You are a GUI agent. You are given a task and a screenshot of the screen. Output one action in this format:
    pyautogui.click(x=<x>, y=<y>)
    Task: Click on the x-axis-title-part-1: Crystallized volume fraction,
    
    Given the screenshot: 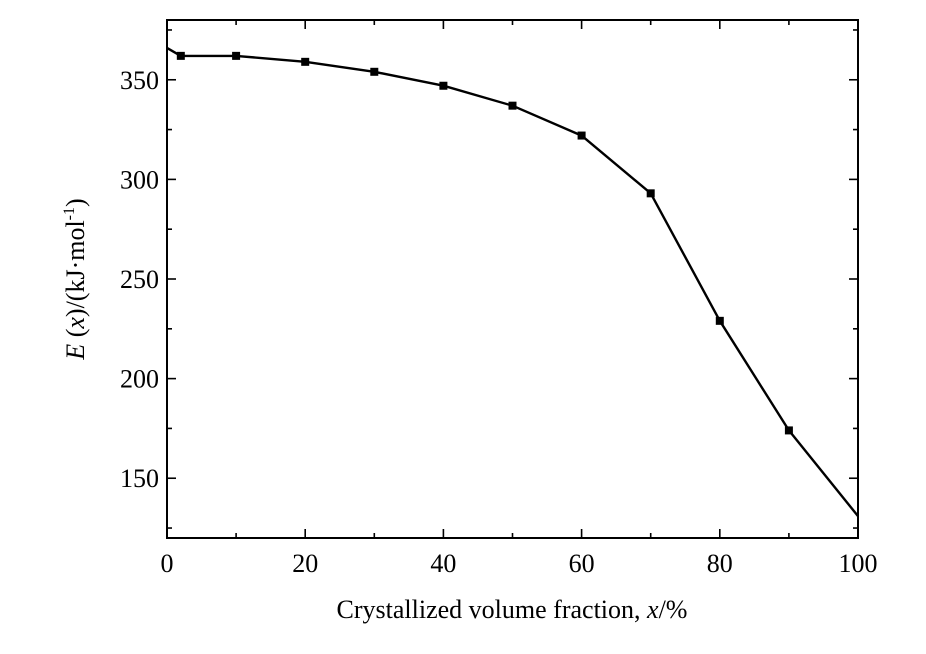 What is the action you would take?
    pyautogui.click(x=492, y=609)
    